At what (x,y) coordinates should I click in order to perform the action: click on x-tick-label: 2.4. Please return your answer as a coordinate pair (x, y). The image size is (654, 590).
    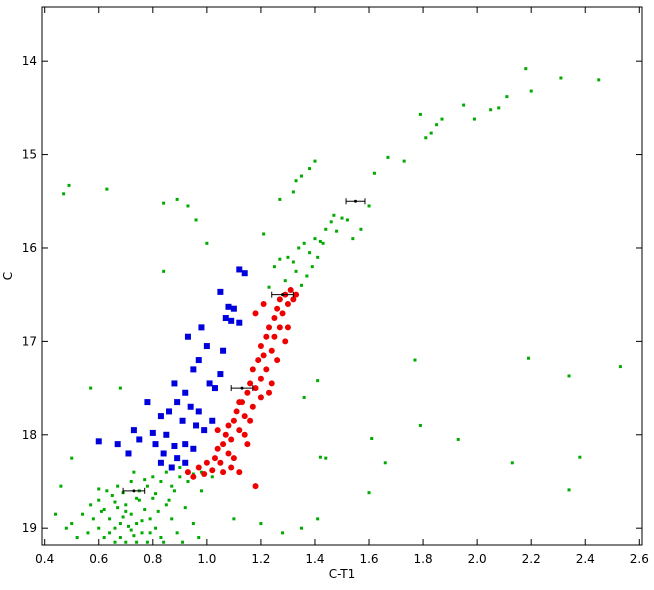
    Looking at the image, I should click on (585, 559).